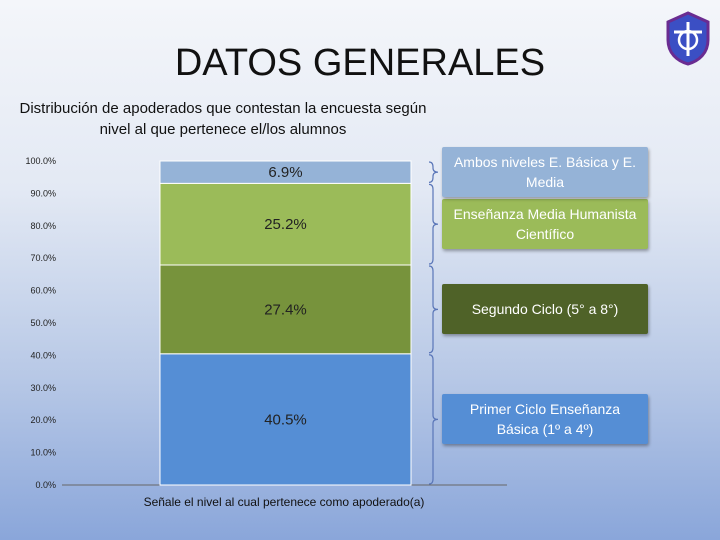 This screenshot has width=720, height=540. I want to click on bar-data-label: 27.4%, so click(285, 309).